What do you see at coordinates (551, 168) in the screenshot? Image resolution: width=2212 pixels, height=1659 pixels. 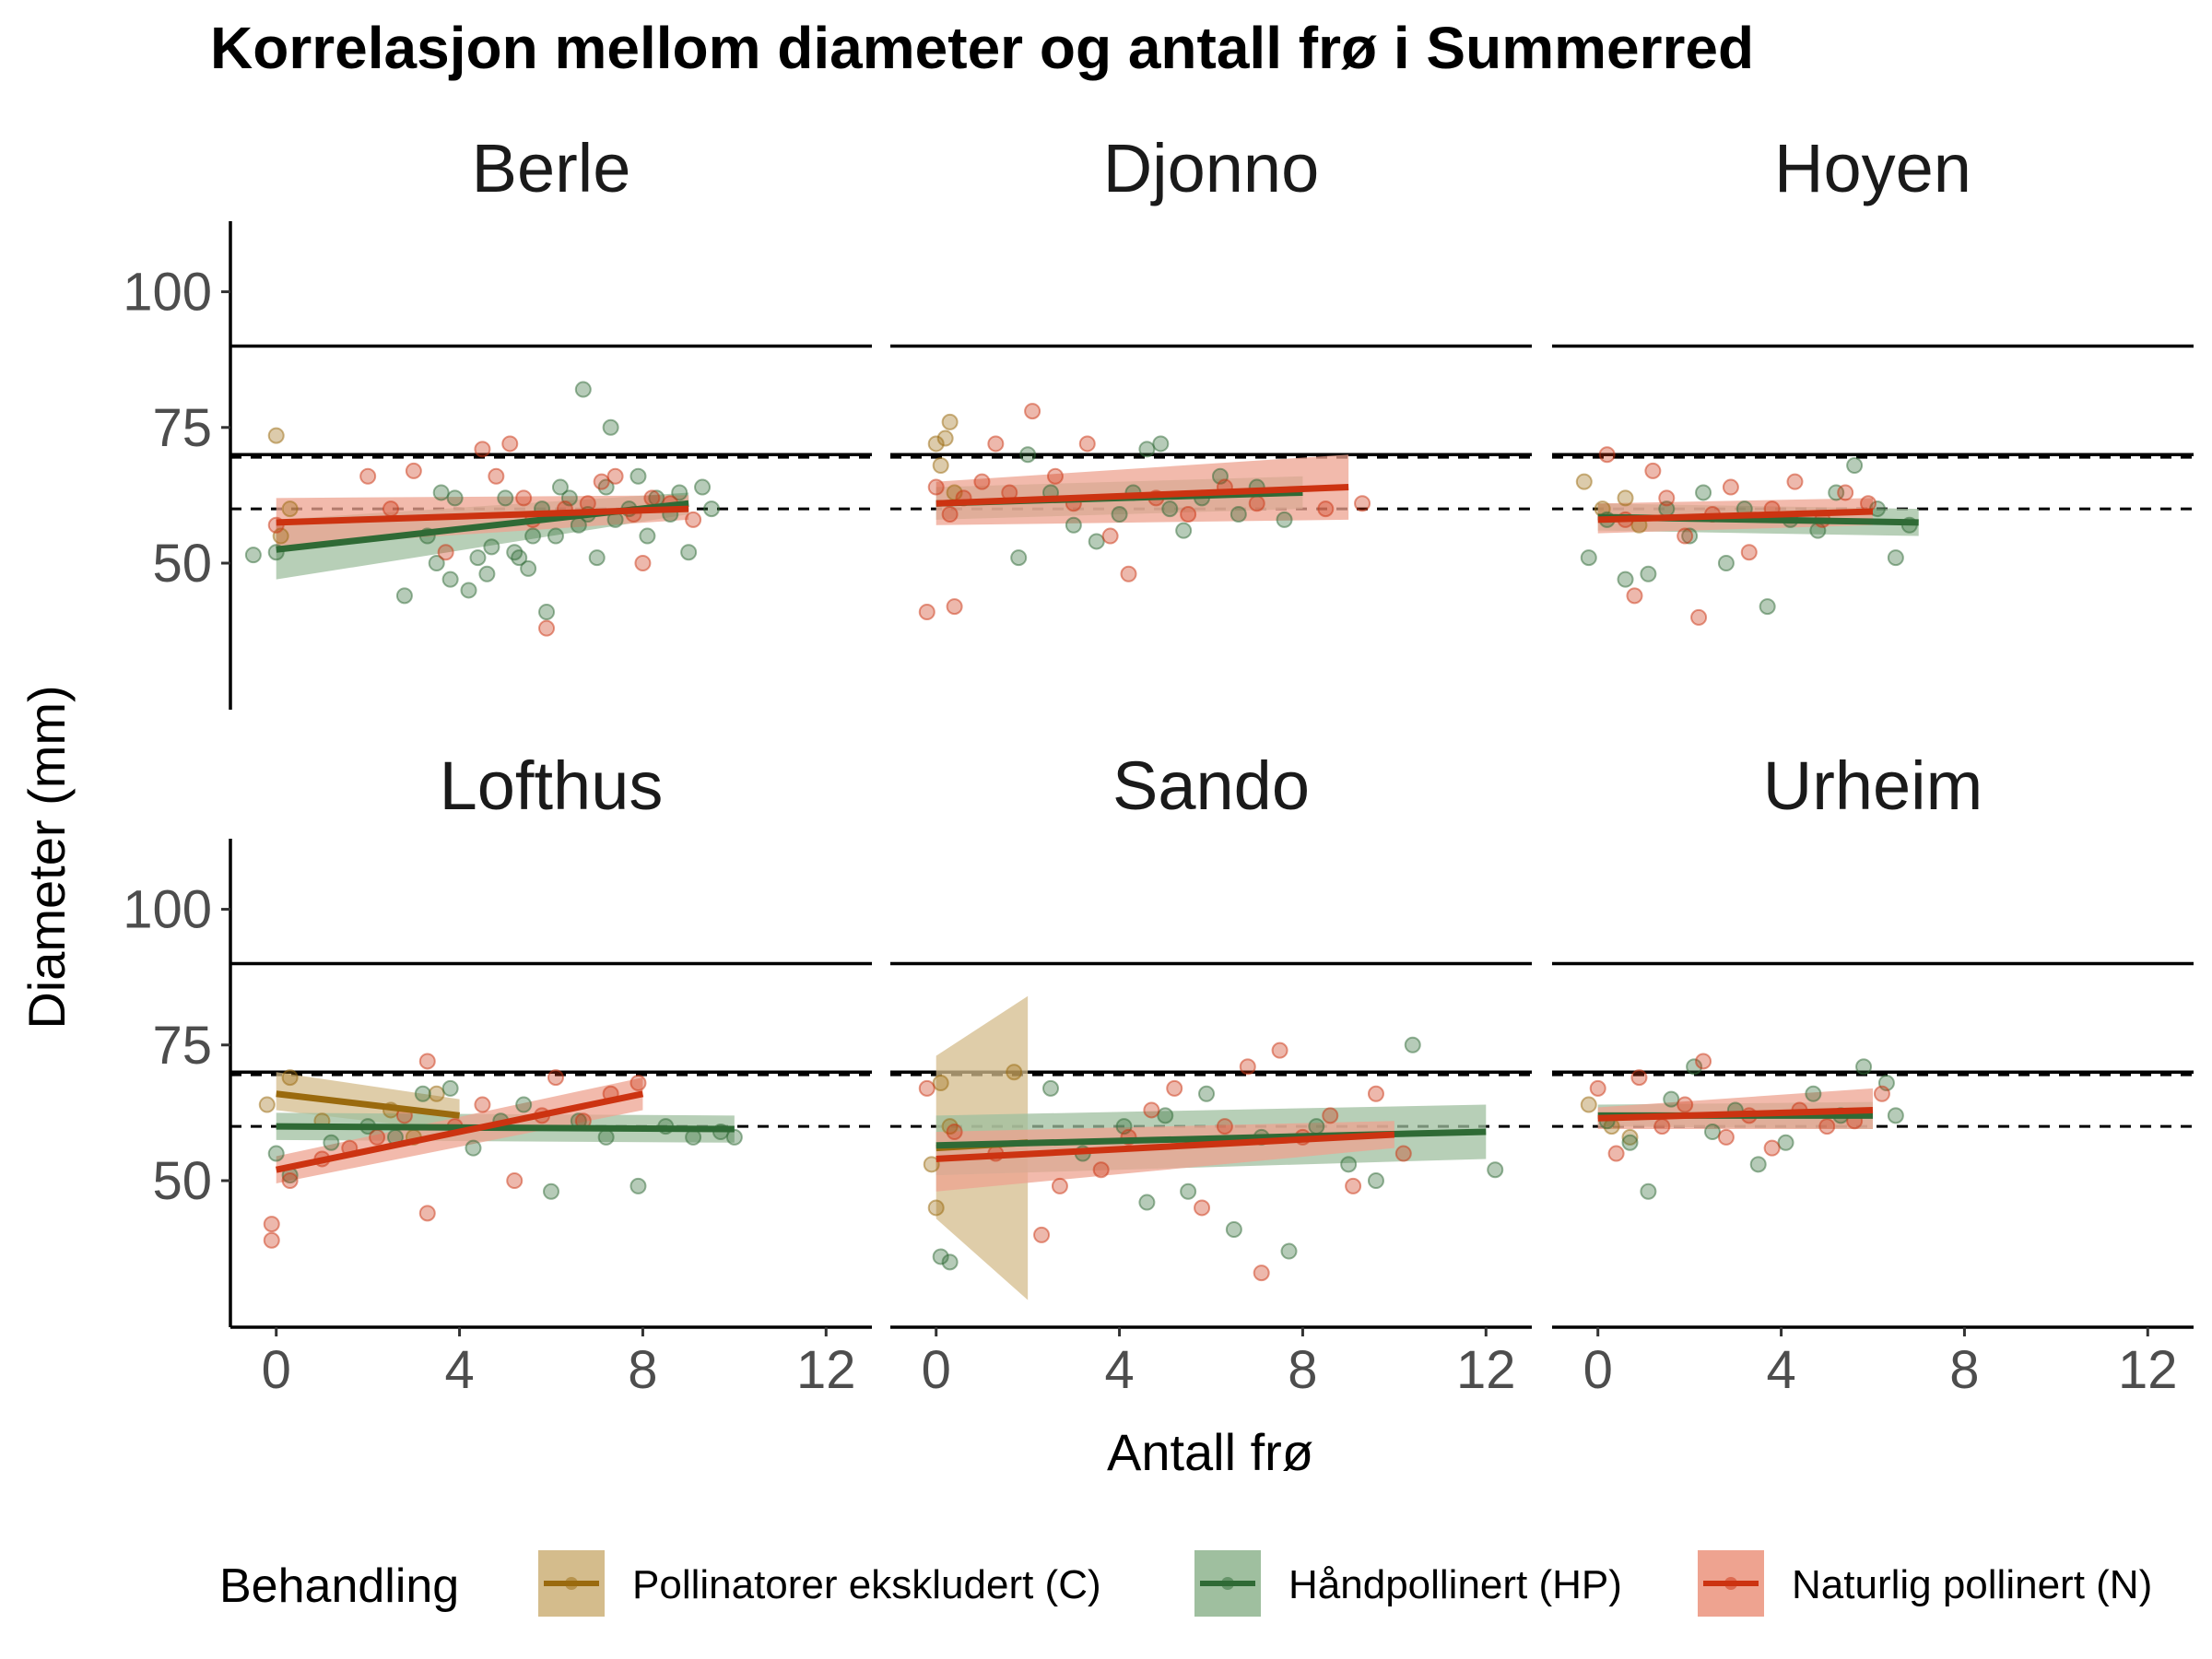 I see `panel-title-berle: Berle` at bounding box center [551, 168].